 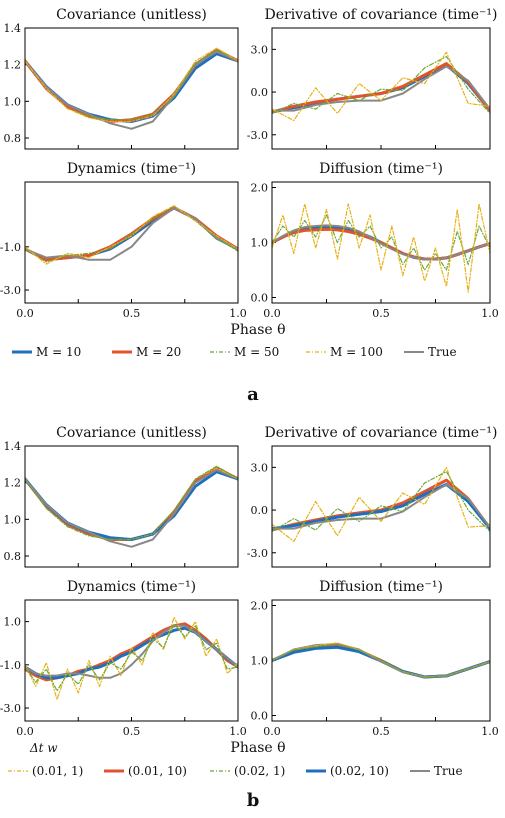 What do you see at coordinates (131, 433) in the screenshot?
I see `chart-title: Covariance (unitless)` at bounding box center [131, 433].